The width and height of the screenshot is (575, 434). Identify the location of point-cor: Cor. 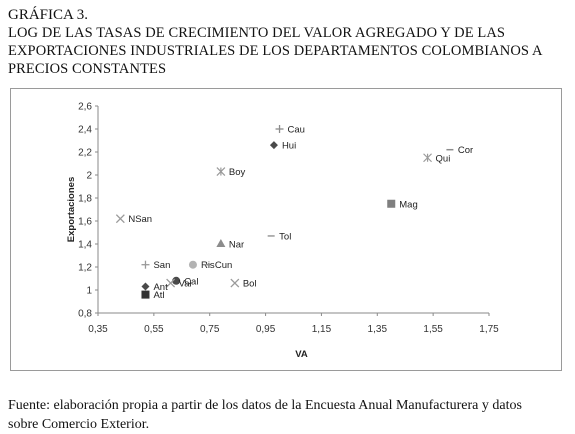
(459, 150).